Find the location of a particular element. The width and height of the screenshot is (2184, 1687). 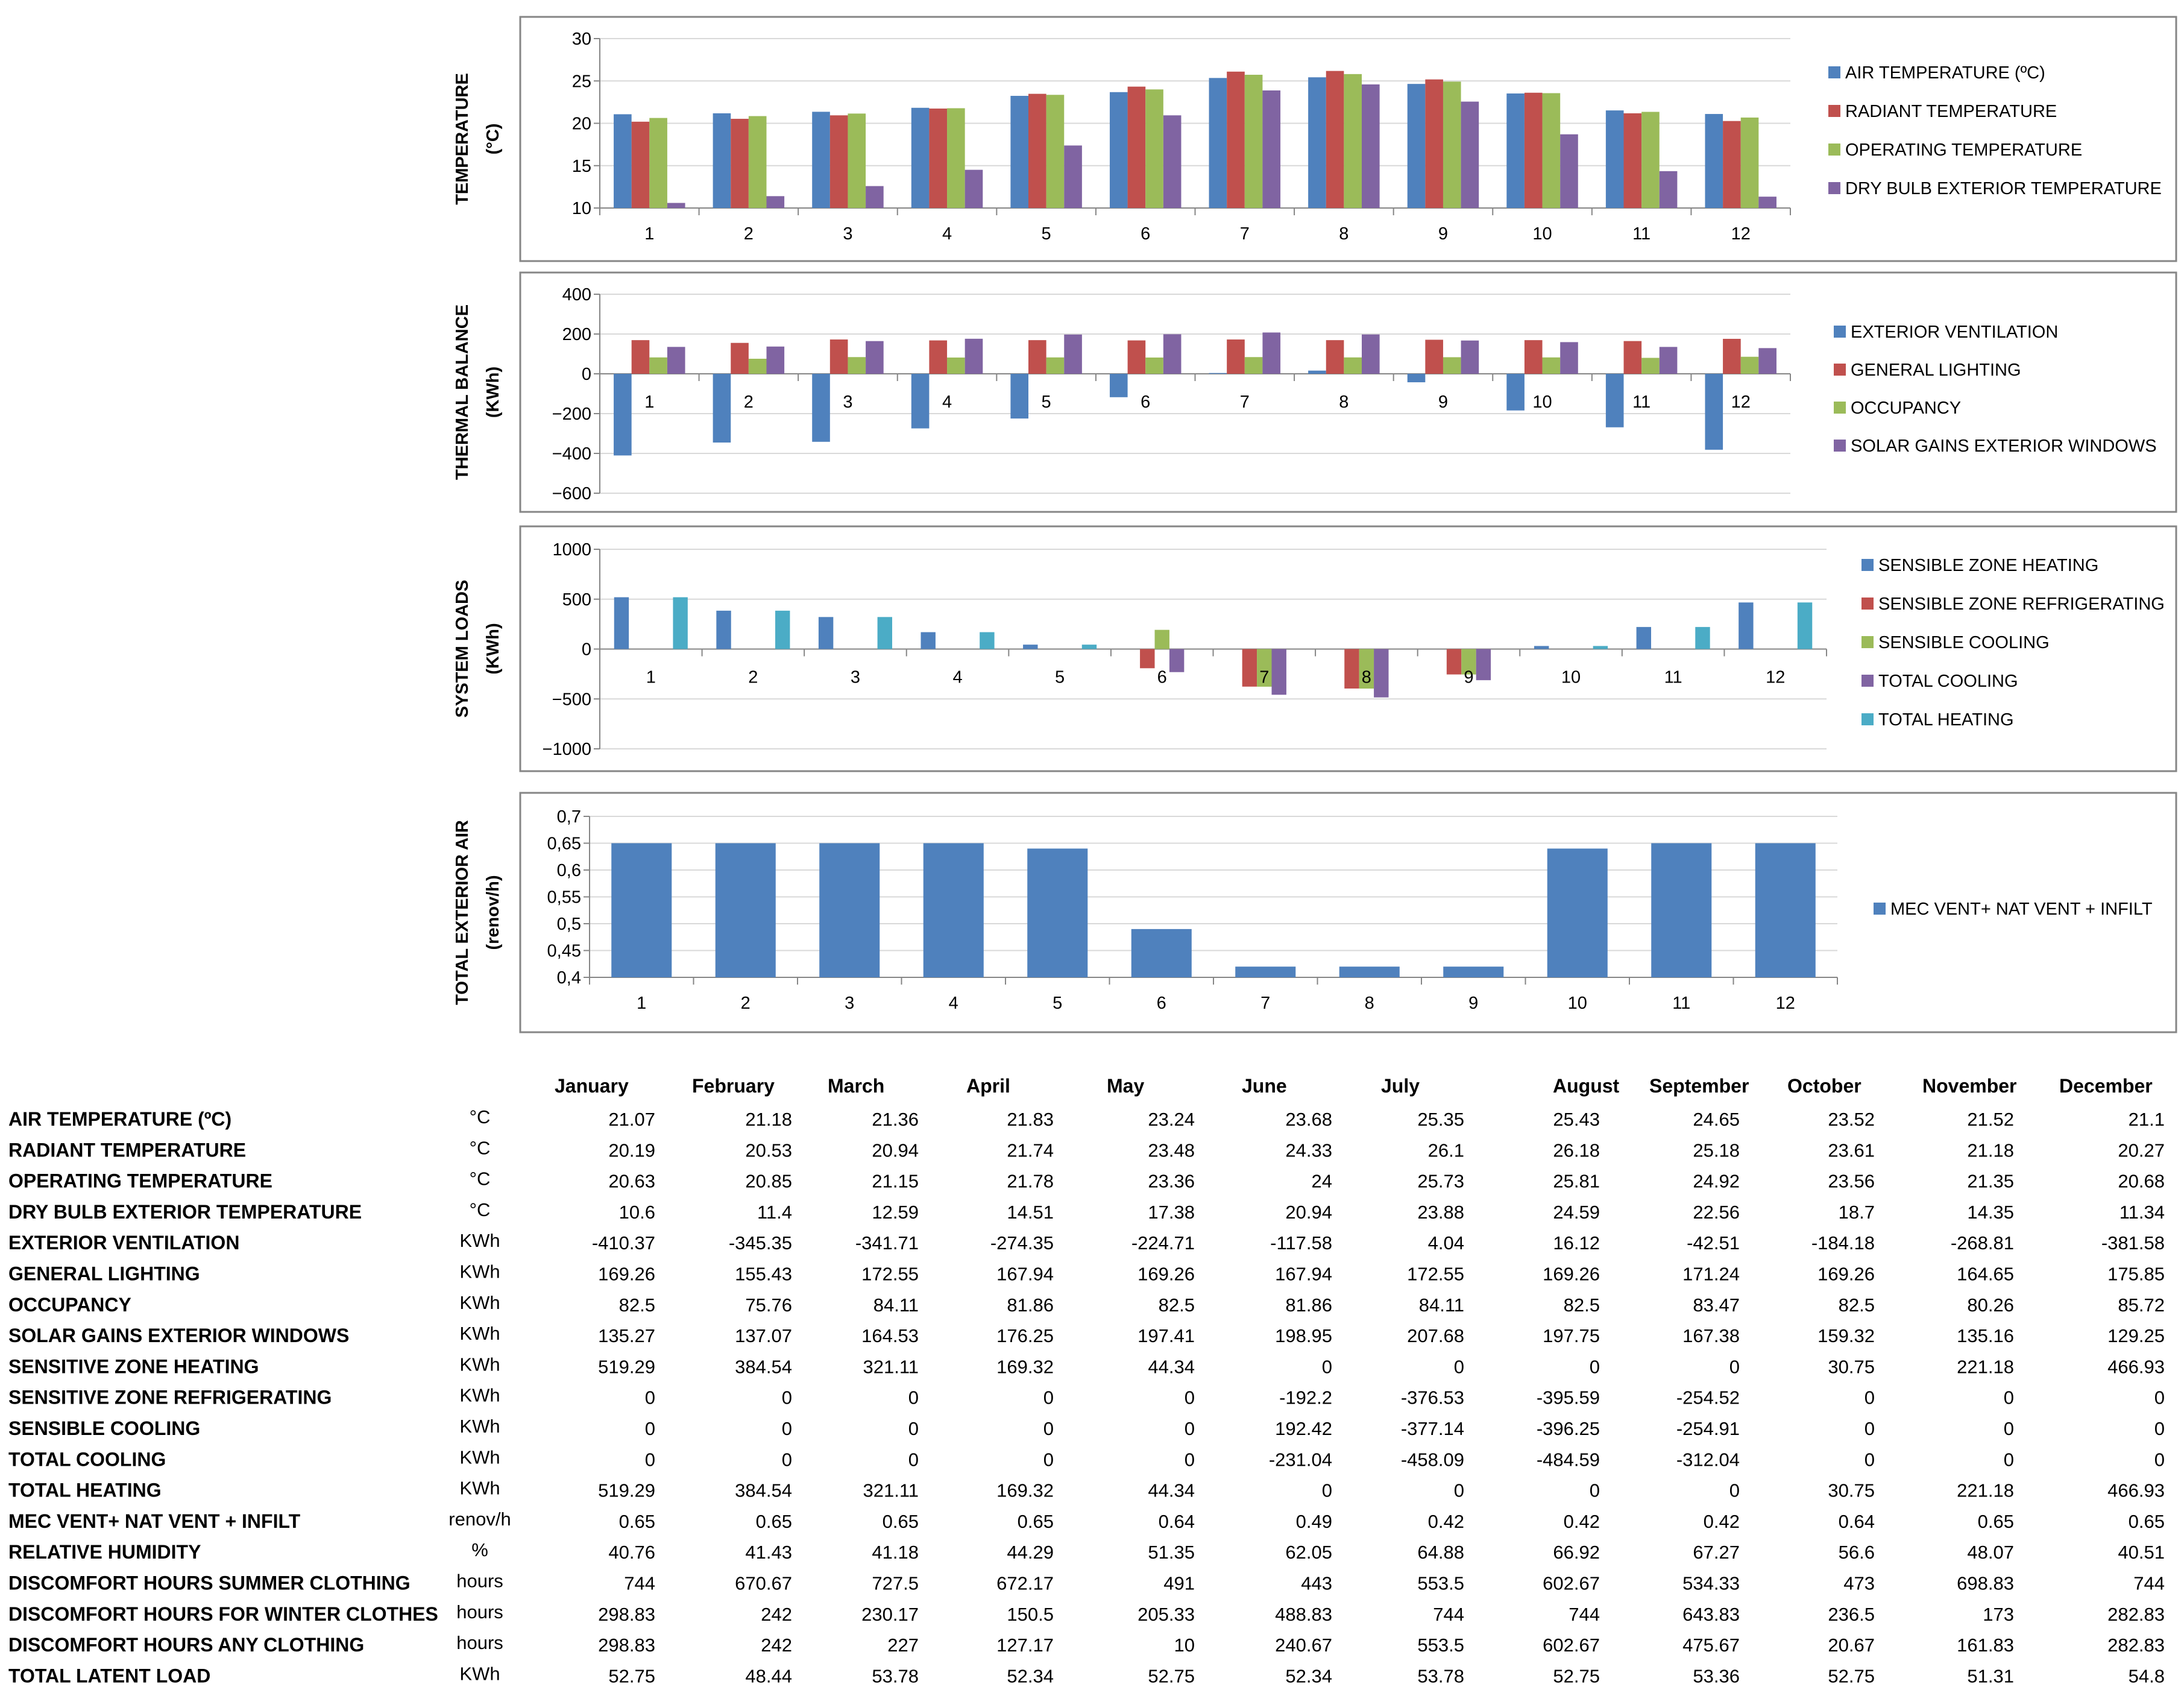

column-header: May is located at coordinates (1125, 1086).